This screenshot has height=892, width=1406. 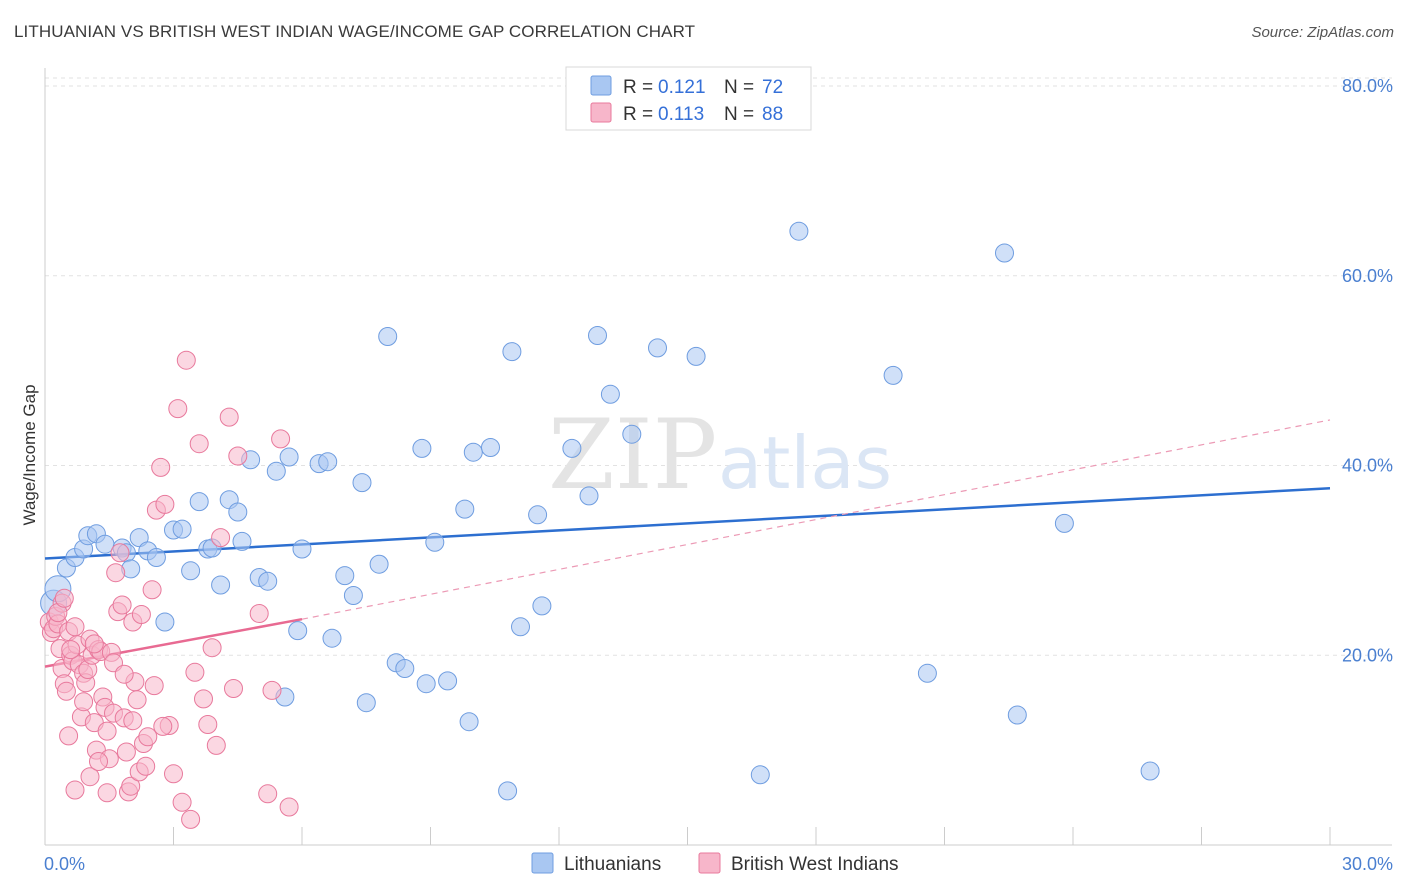 What do you see at coordinates (682, 87) in the screenshot?
I see `legend-r-value-lithuanians: 0.121` at bounding box center [682, 87].